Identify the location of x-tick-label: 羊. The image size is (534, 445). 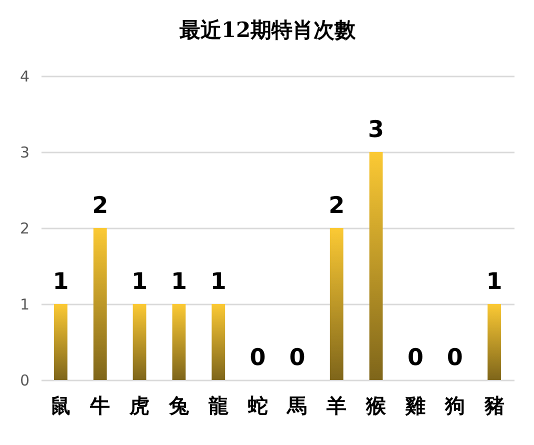
(336, 406).